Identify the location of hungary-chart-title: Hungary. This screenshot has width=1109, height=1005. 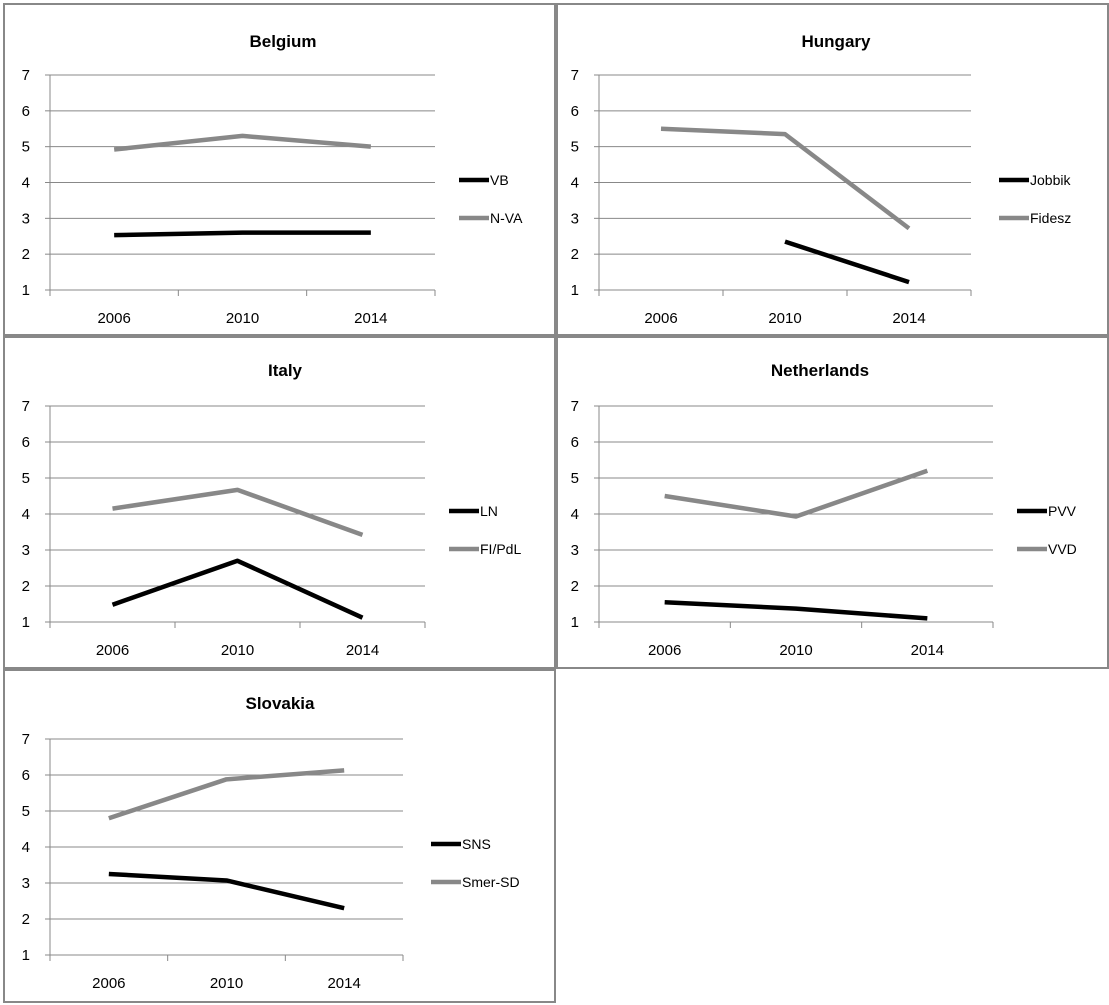
(837, 41).